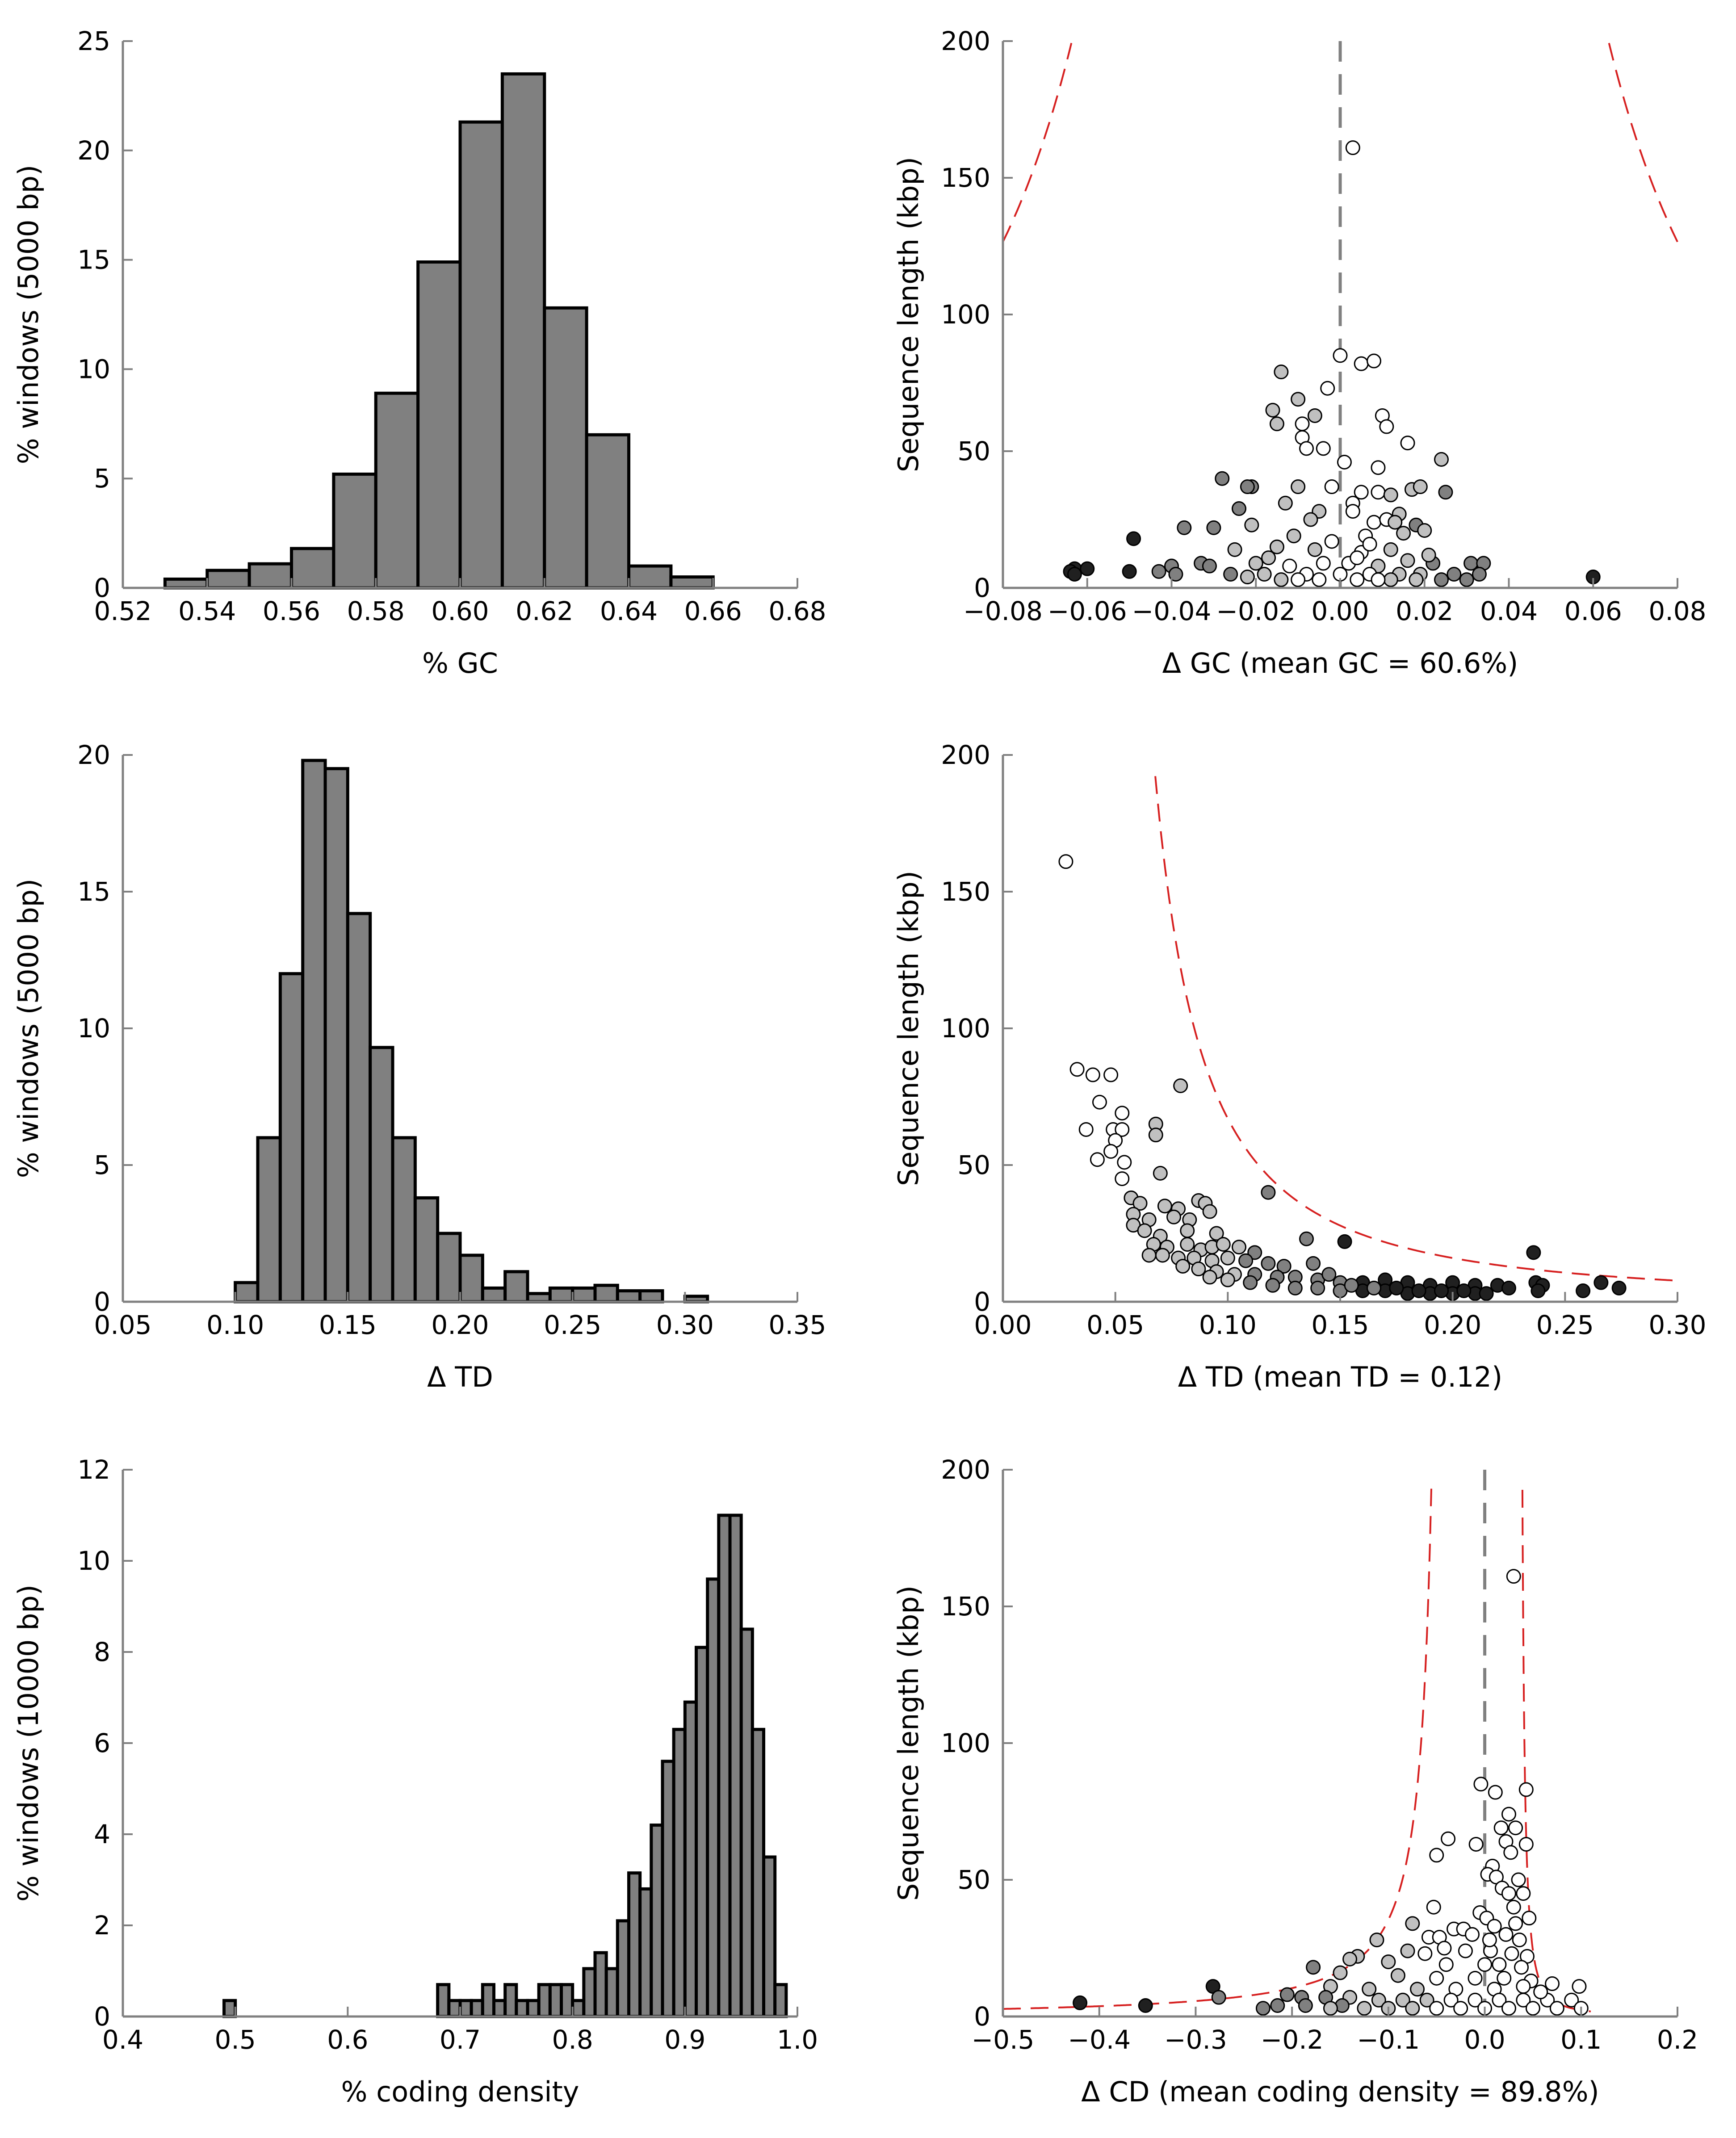 The image size is (1736, 2138). What do you see at coordinates (1172, 611) in the screenshot?
I see `gc-scatter-x-tick-label: −0.04` at bounding box center [1172, 611].